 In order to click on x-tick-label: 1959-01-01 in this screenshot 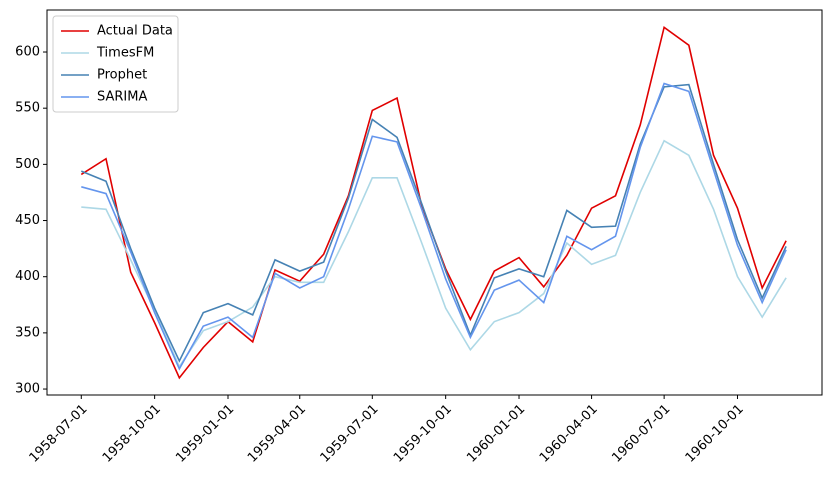, I will do `click(205, 434)`.